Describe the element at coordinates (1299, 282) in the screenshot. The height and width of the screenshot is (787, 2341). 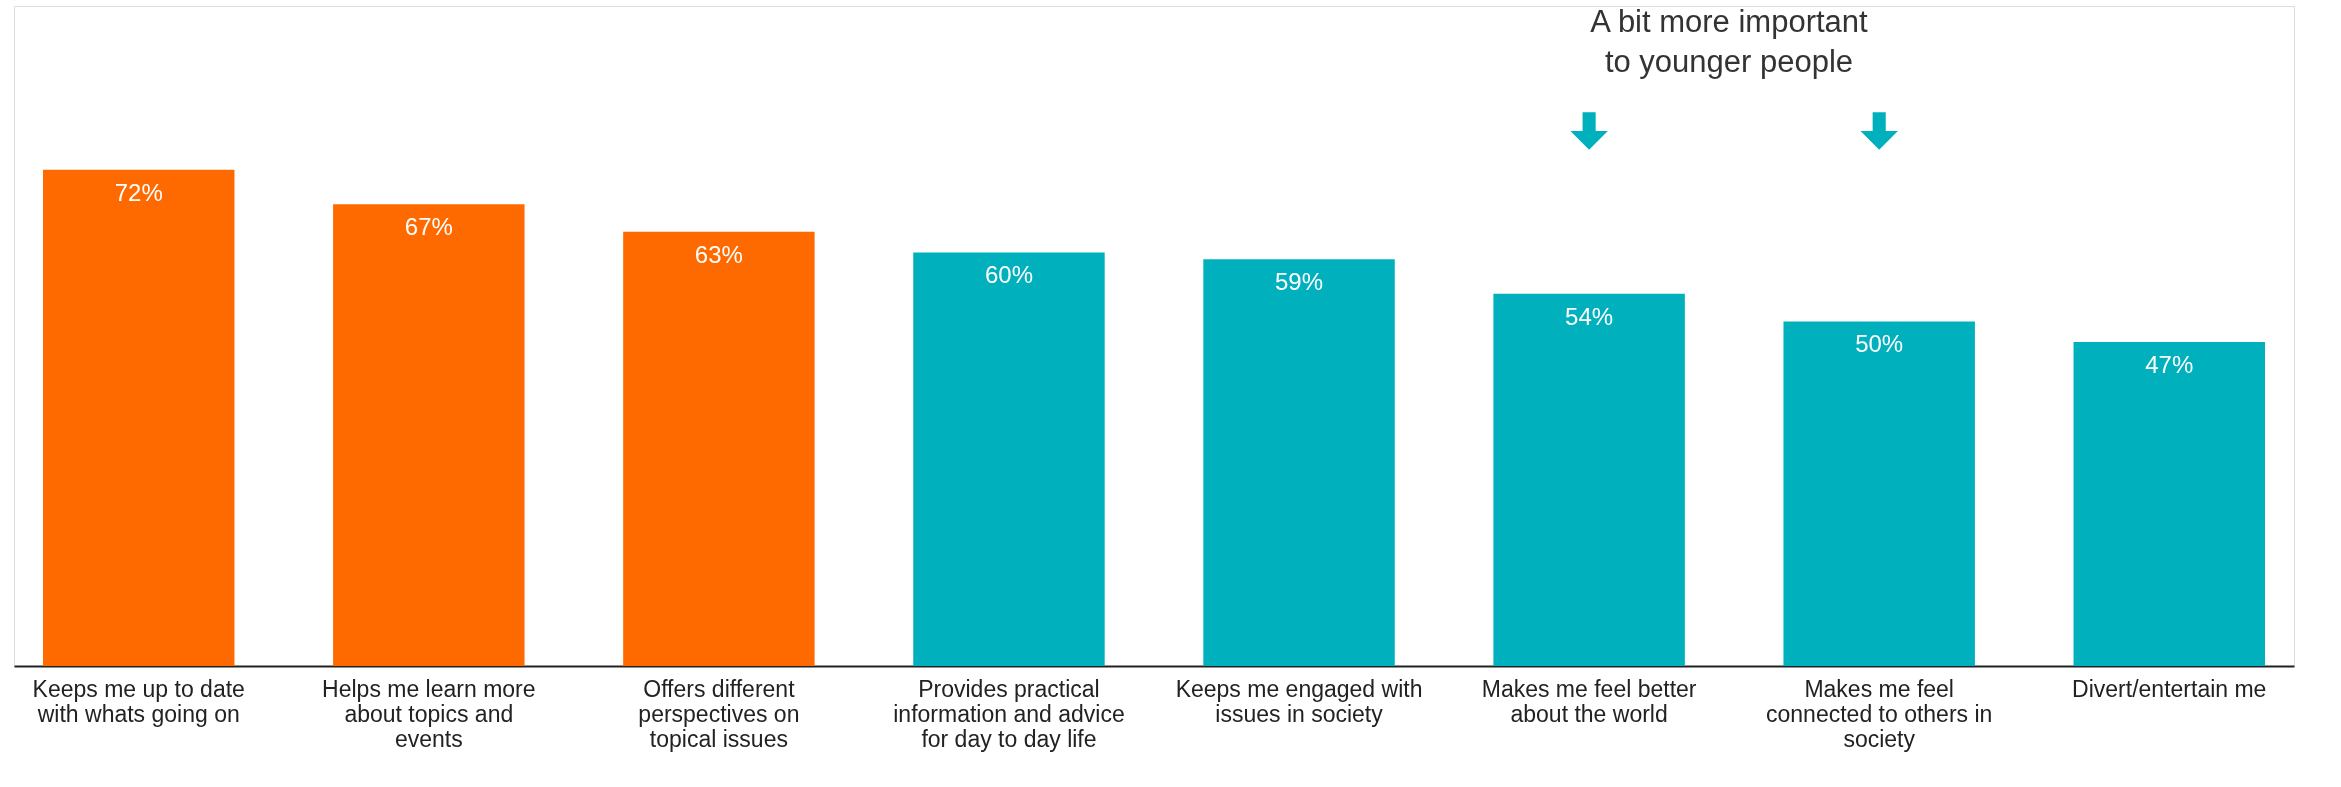
I see `data-label: 59%` at that location.